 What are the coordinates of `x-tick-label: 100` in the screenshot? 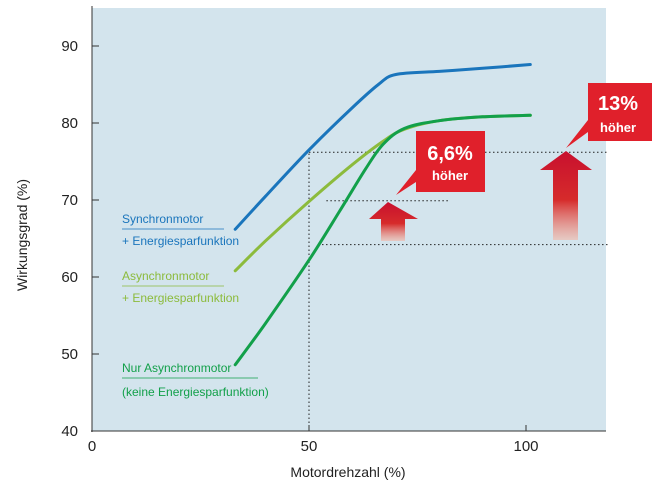 It's located at (525, 446).